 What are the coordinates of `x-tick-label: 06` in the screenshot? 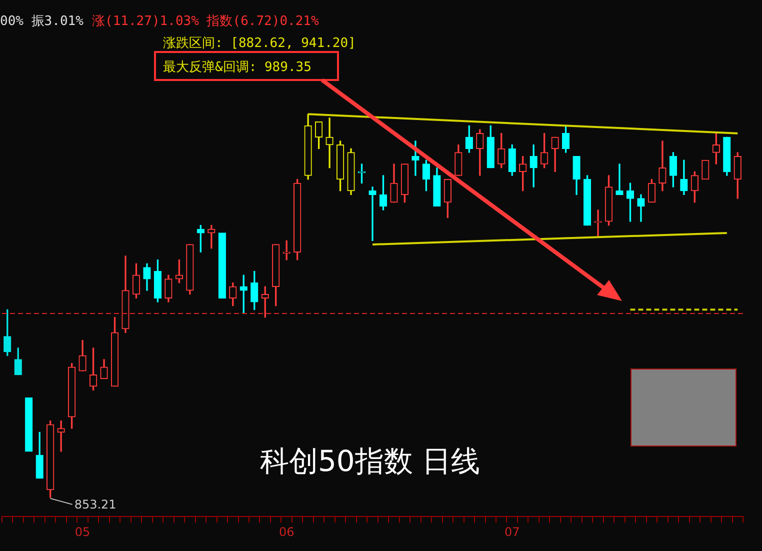 It's located at (286, 531).